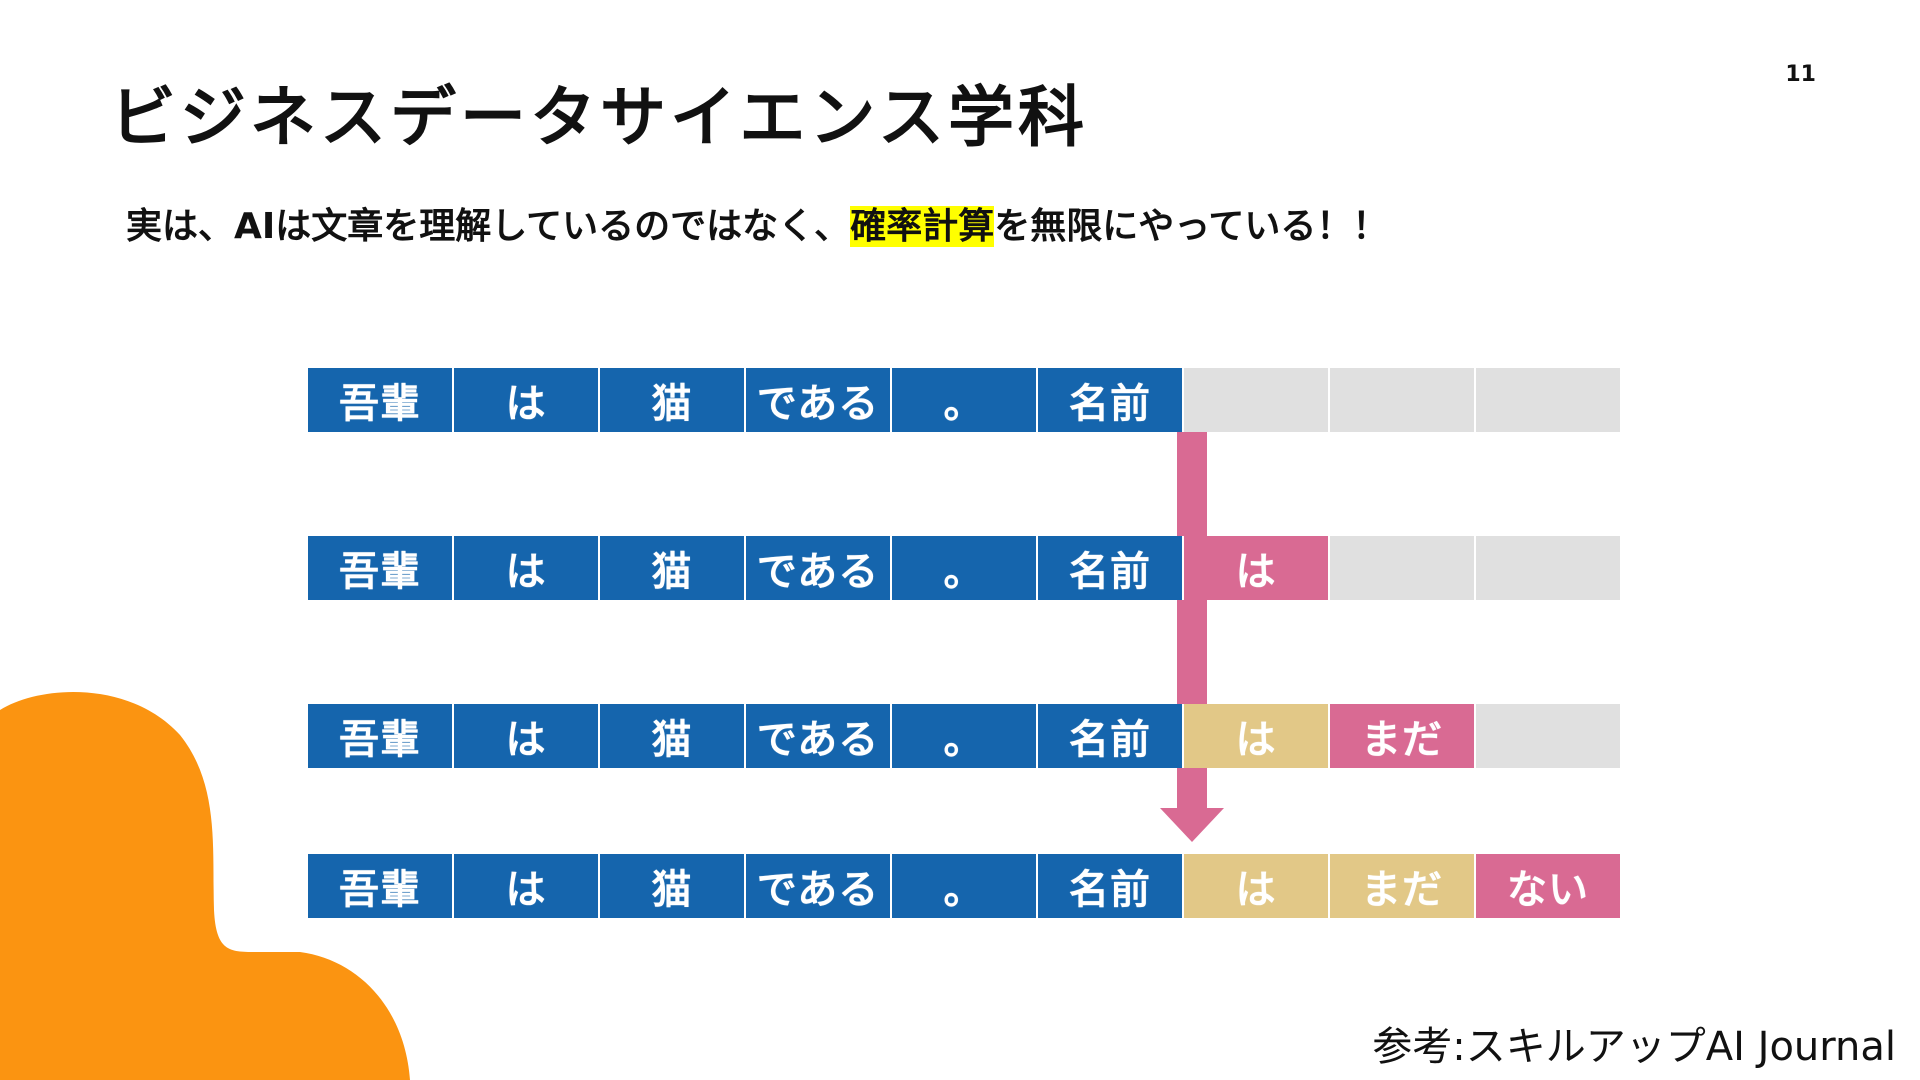  I want to click on orange-blob-decoration, so click(205, 886).